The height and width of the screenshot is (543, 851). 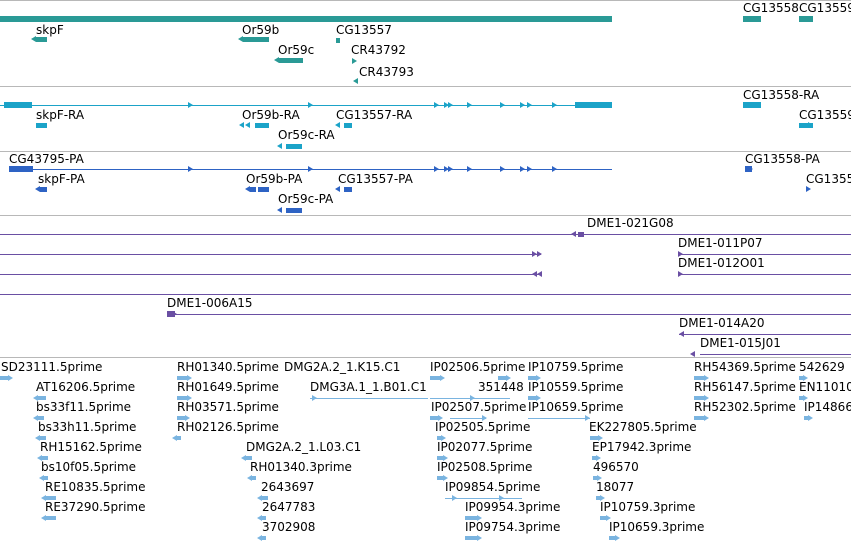 What do you see at coordinates (306, 19) in the screenshot?
I see `gene-span` at bounding box center [306, 19].